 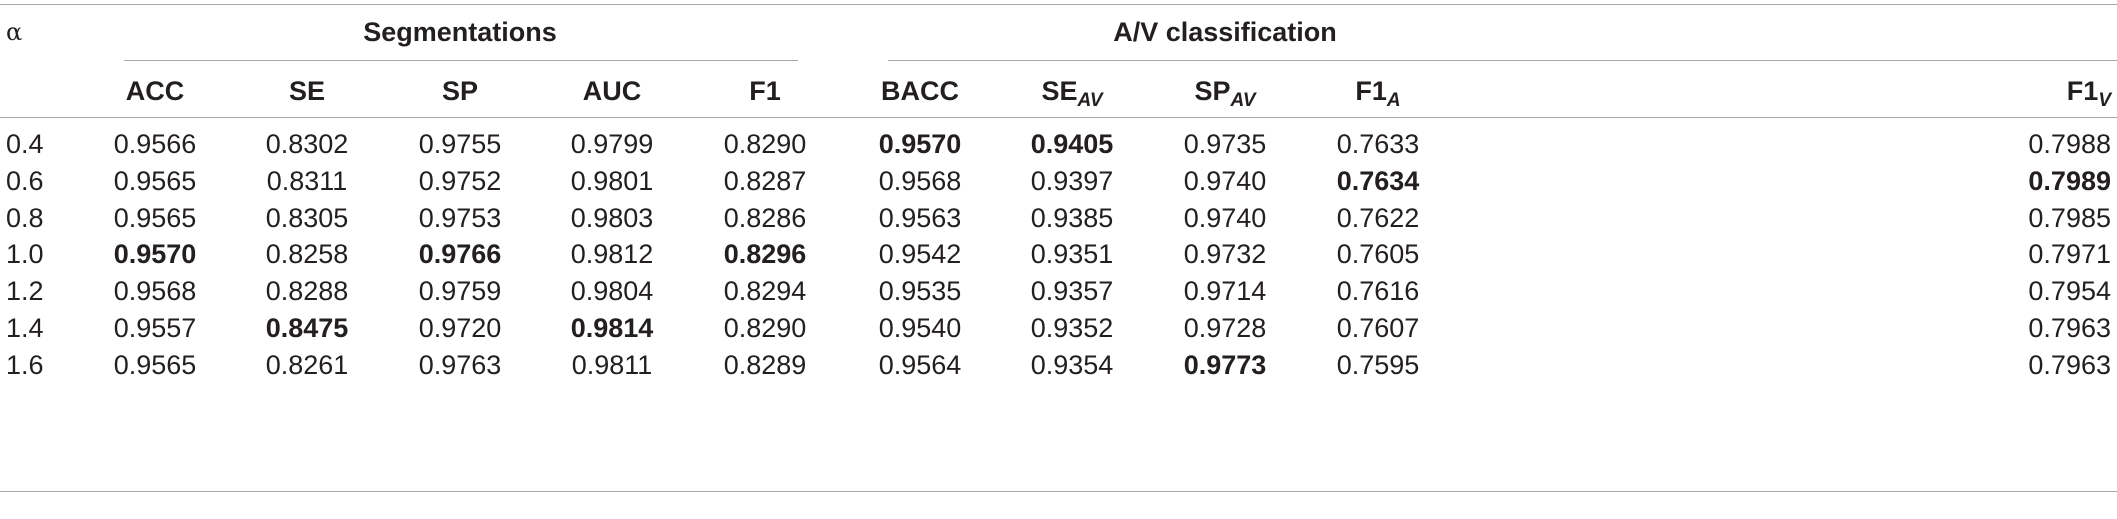 What do you see at coordinates (1378, 291) in the screenshot?
I see `table-cell: 0.7616` at bounding box center [1378, 291].